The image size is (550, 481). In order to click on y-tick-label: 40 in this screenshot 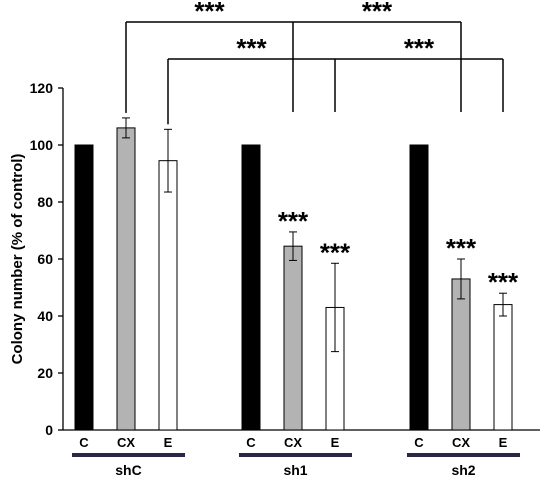, I will do `click(45, 316)`.